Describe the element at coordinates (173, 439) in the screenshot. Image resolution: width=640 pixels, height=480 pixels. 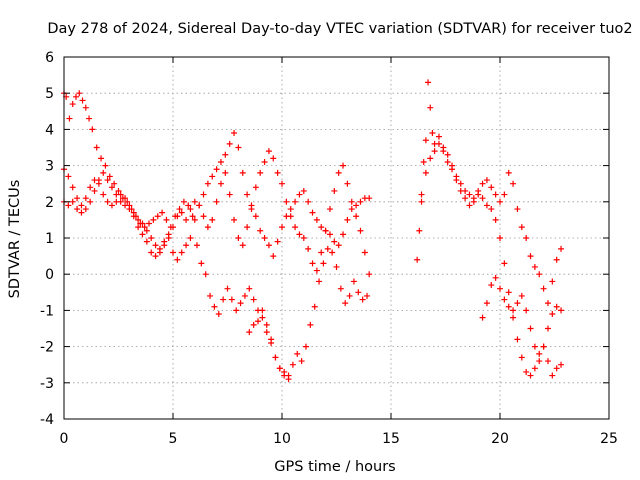
I see `x-tick-label: 5` at that location.